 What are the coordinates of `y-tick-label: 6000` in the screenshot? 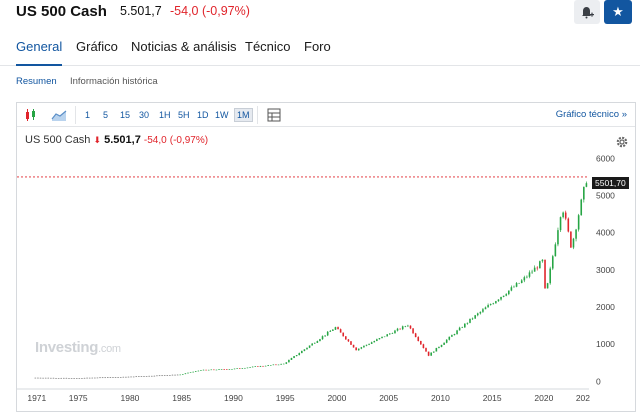 It's located at (605, 158).